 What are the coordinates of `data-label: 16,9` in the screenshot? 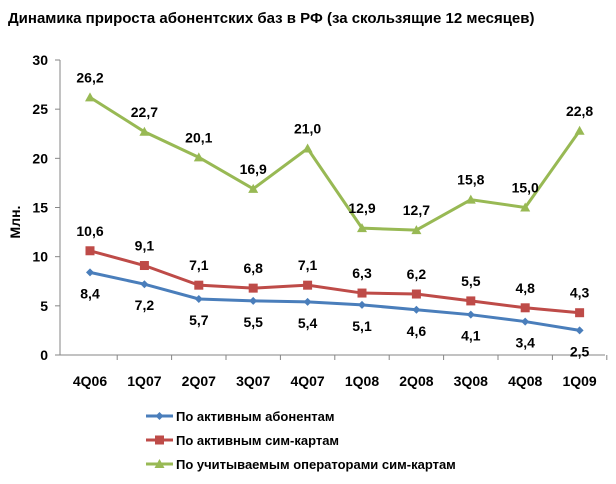 It's located at (253, 169).